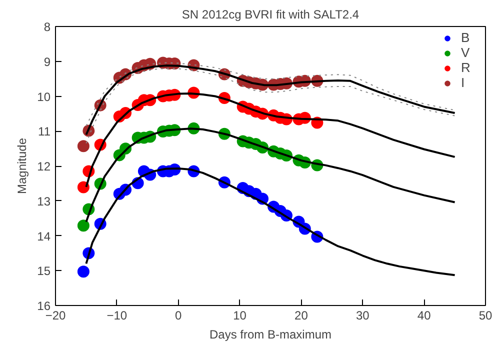 This screenshot has width=500, height=350. I want to click on x-tick-label: 10, so click(240, 315).